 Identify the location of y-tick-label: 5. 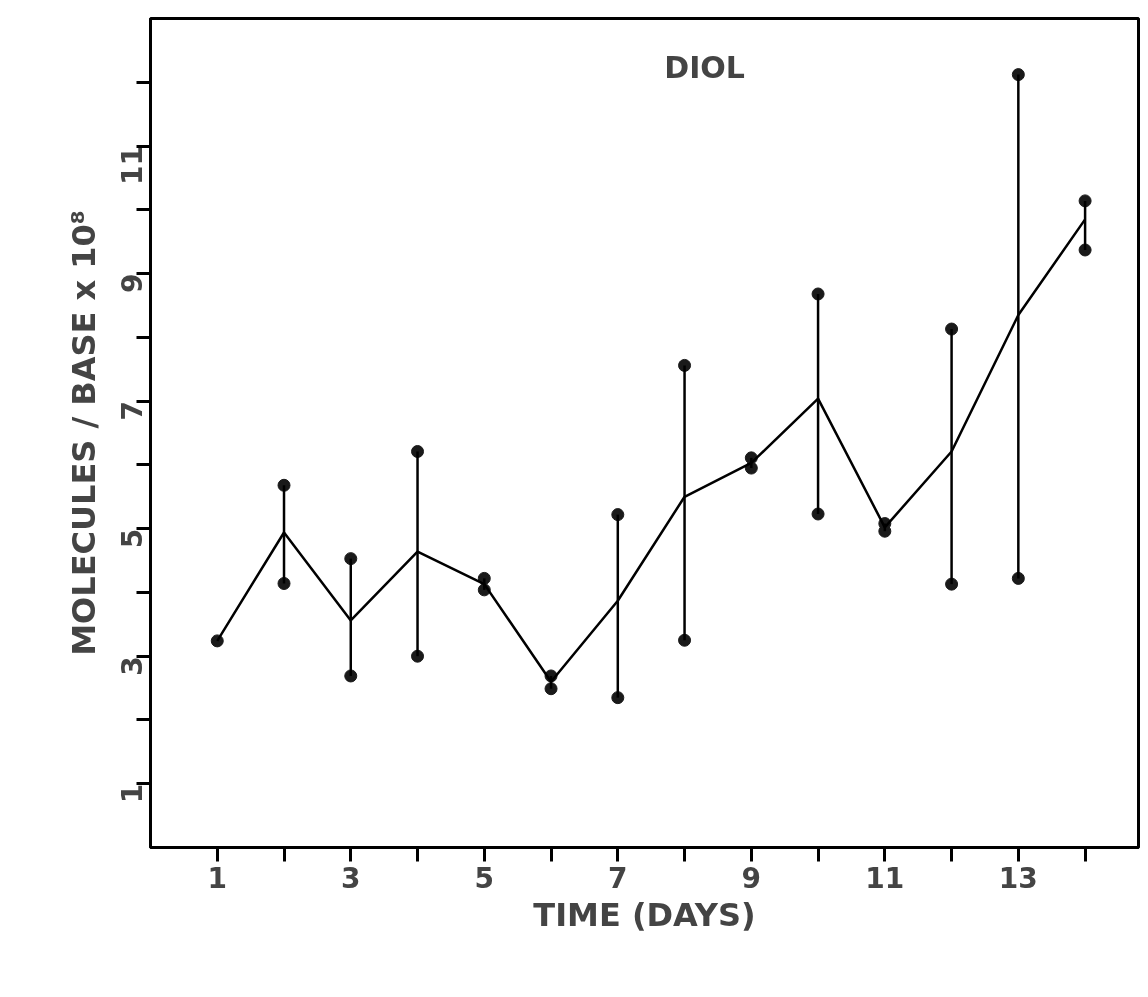
(132, 538).